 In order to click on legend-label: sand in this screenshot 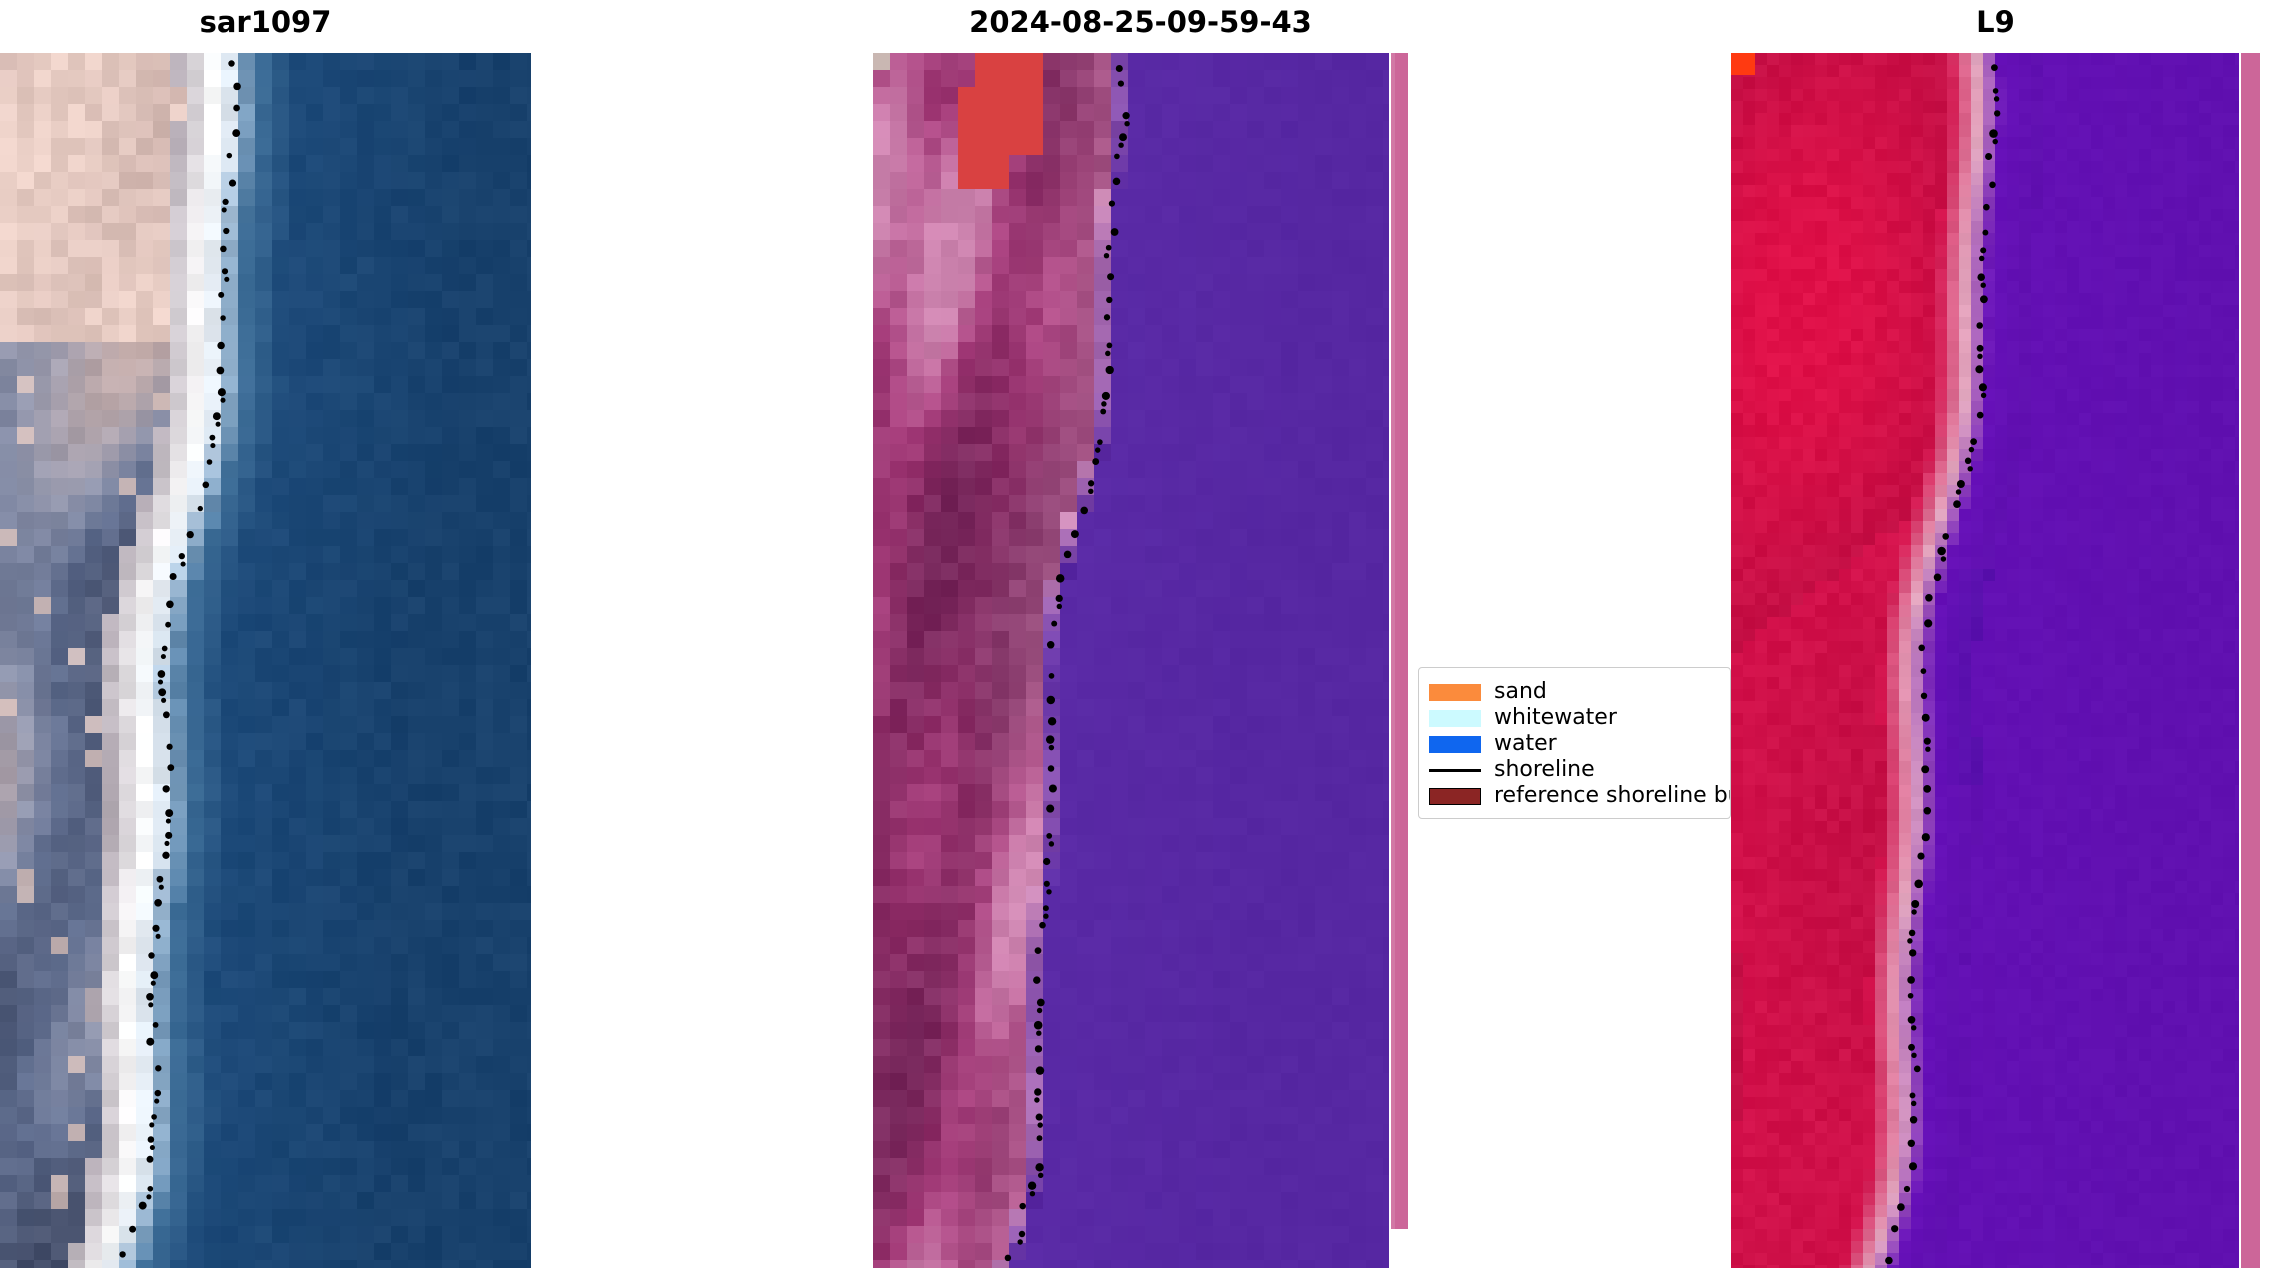, I will do `click(1520, 691)`.